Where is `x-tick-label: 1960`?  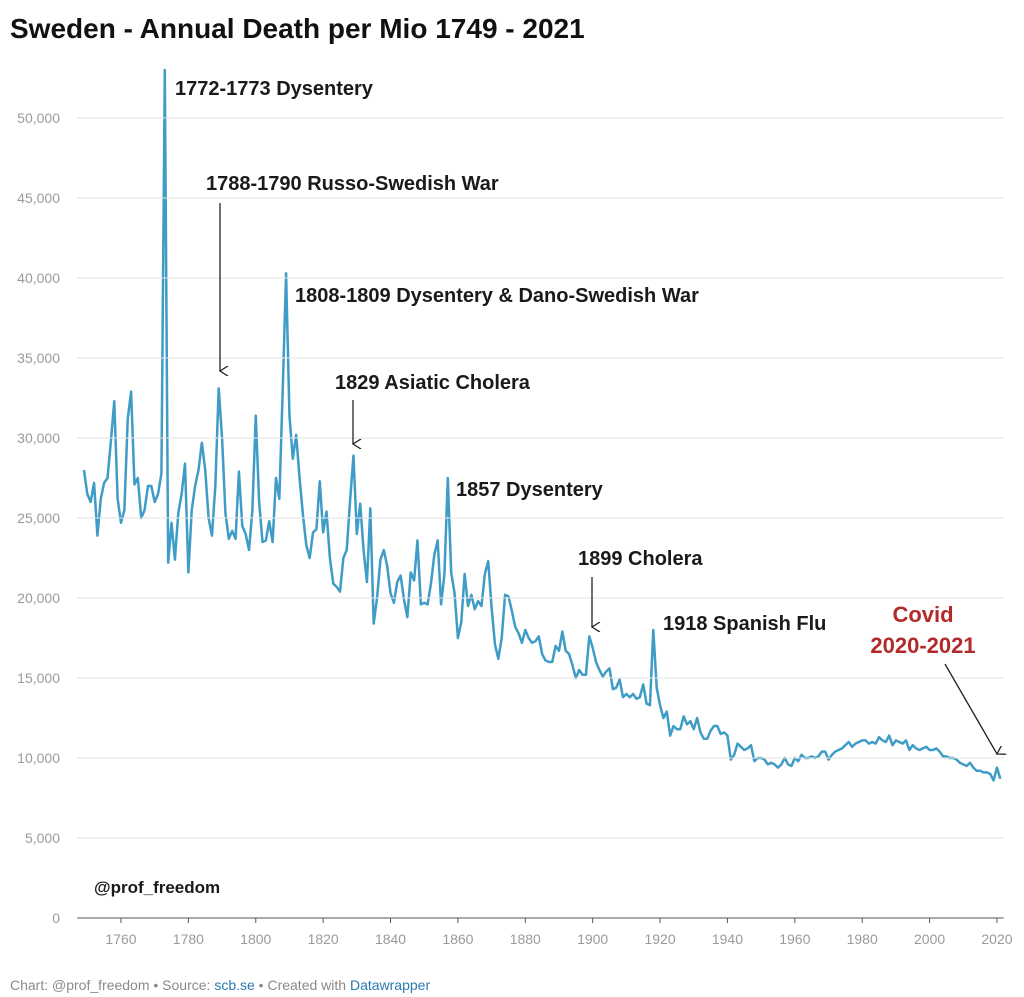
x-tick-label: 1960 is located at coordinates (794, 939).